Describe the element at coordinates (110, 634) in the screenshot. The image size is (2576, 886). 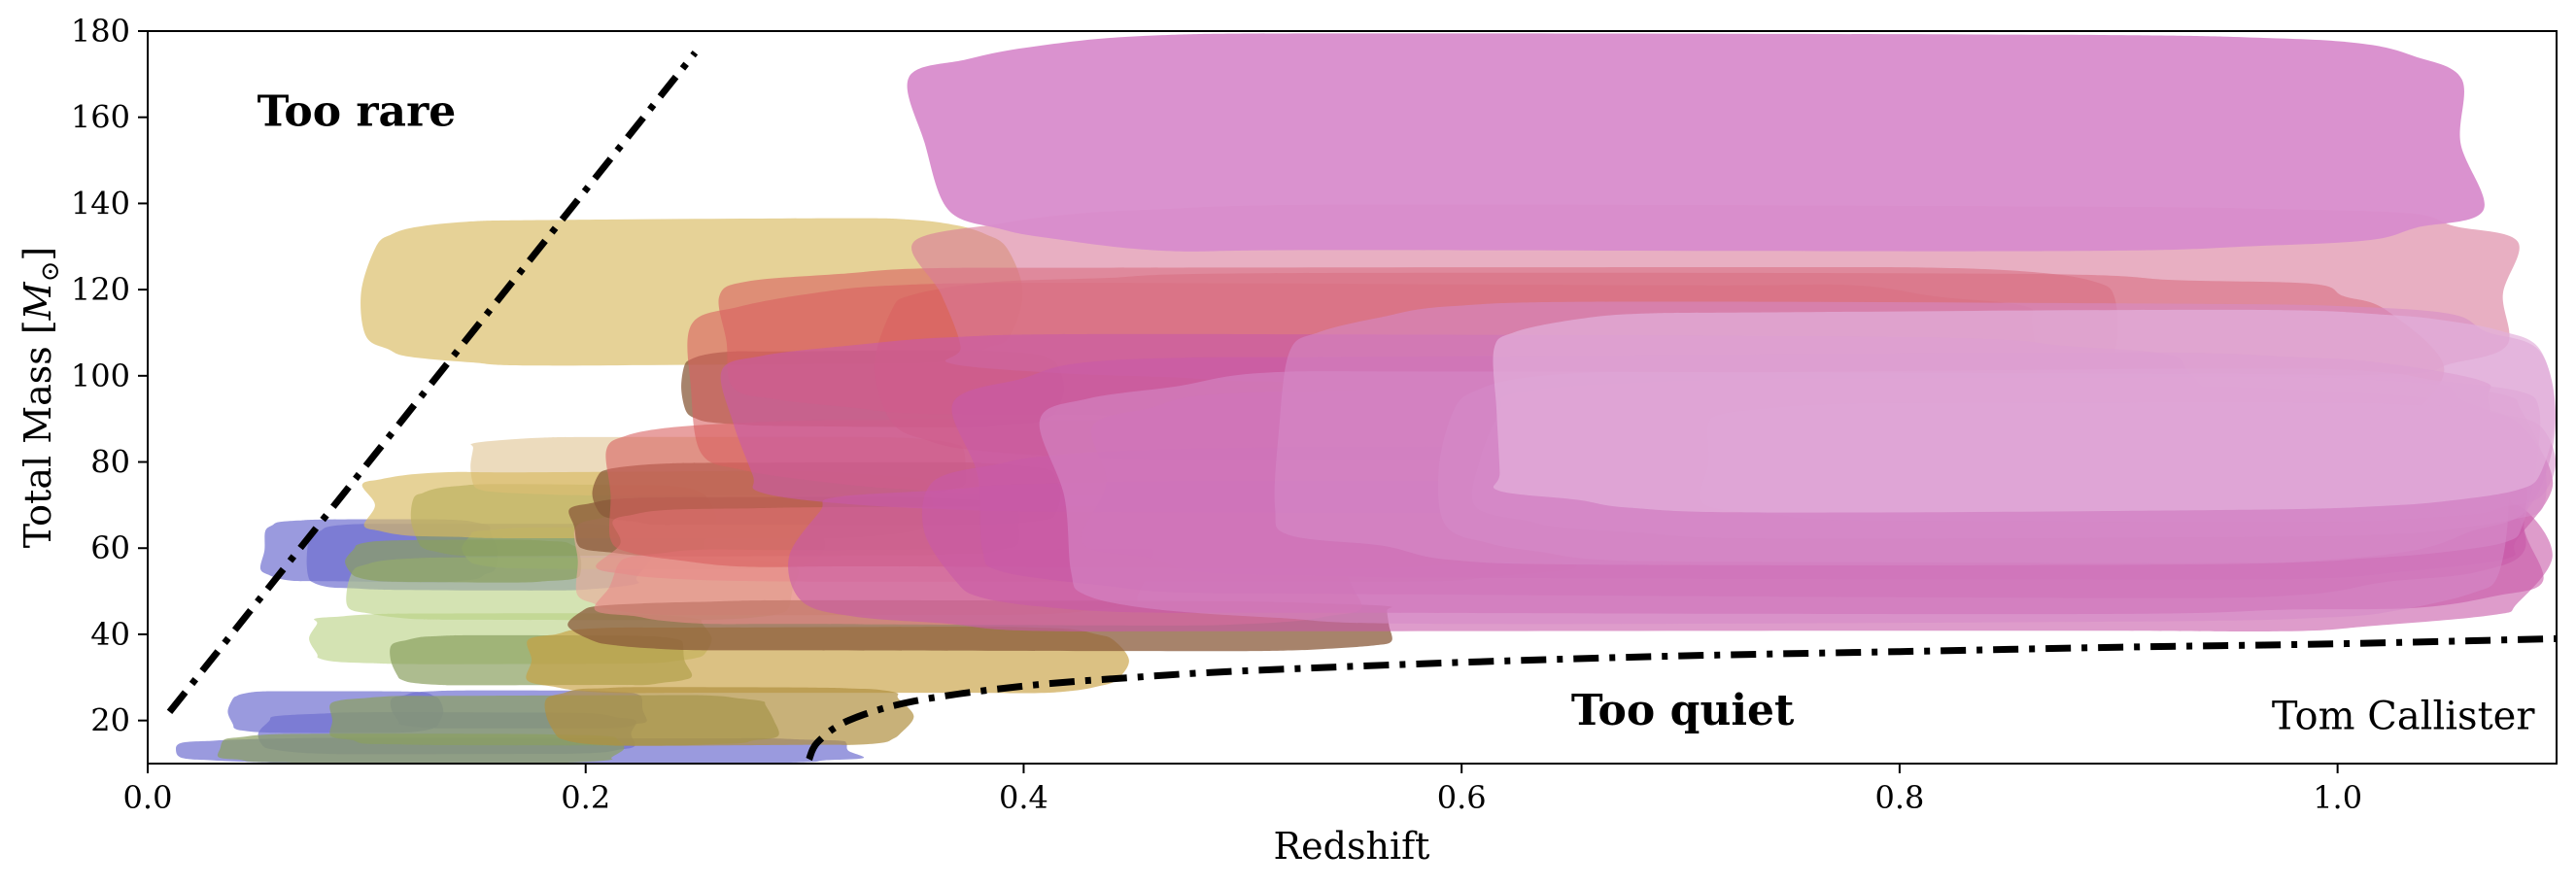
I see `y-tick-label: 40` at that location.